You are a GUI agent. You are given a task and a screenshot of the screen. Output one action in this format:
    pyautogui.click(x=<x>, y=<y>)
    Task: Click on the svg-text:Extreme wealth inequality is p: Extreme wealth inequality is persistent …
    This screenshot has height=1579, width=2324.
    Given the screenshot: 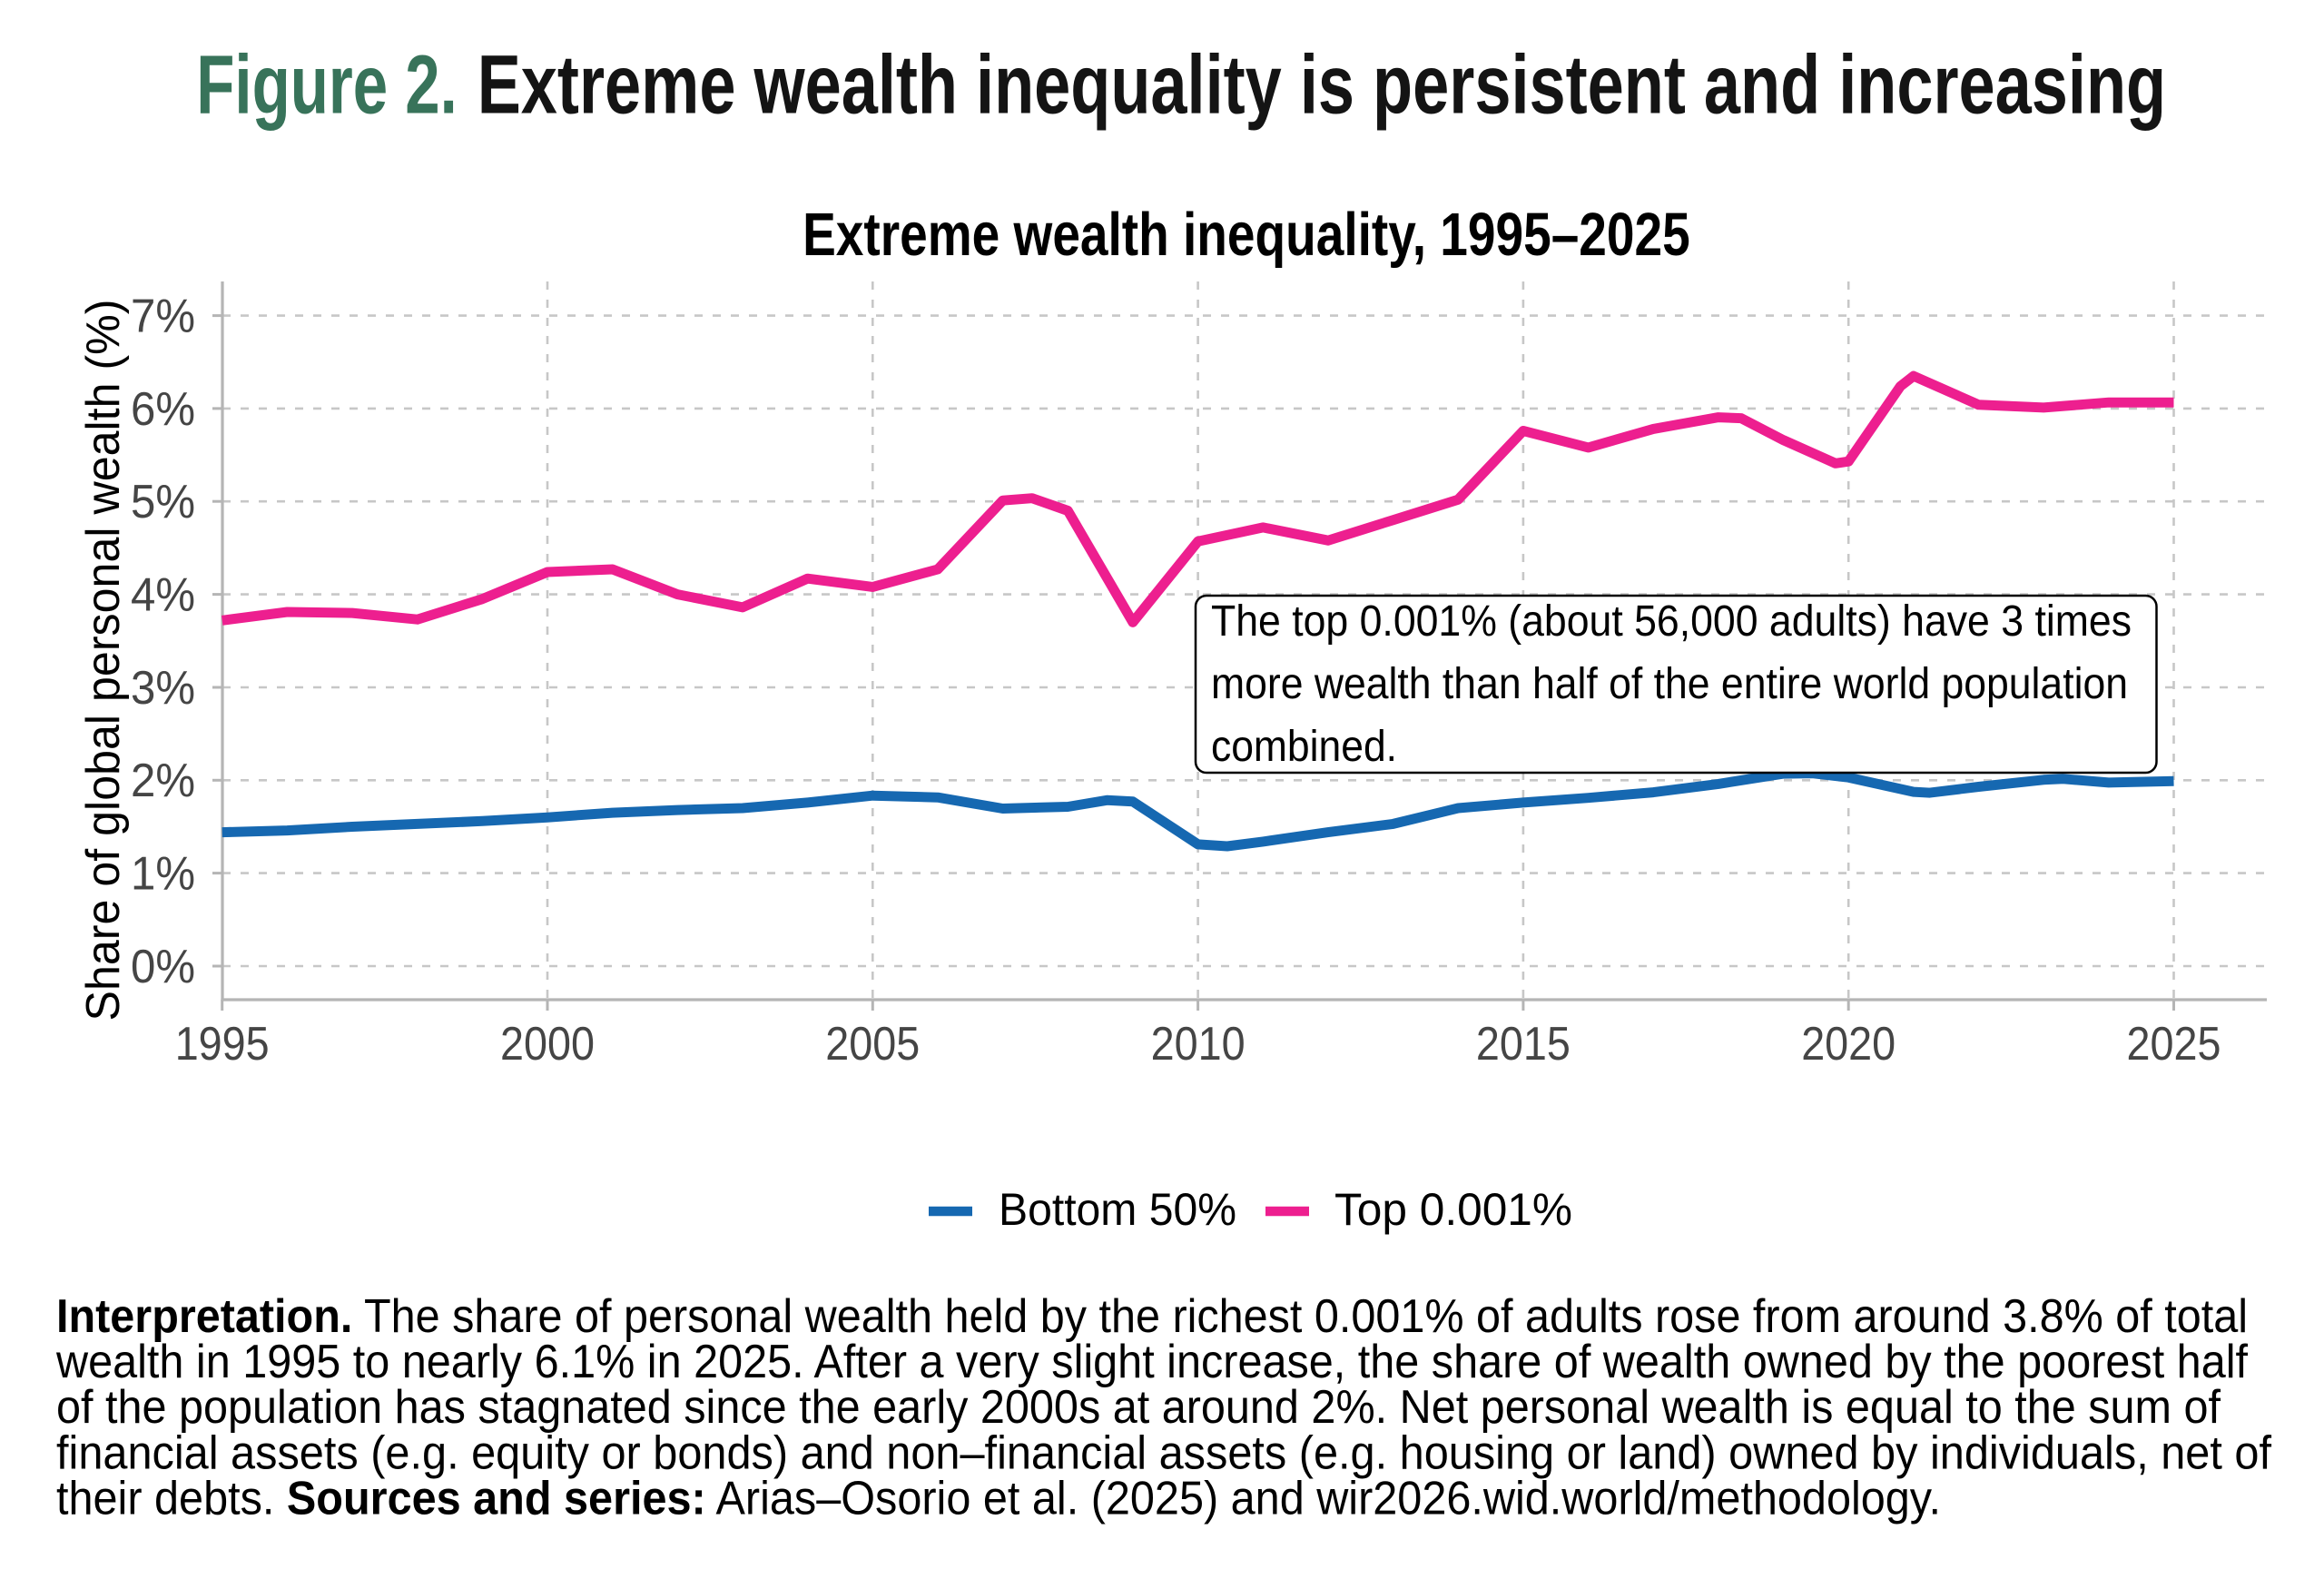 What is the action you would take?
    pyautogui.click(x=1322, y=85)
    